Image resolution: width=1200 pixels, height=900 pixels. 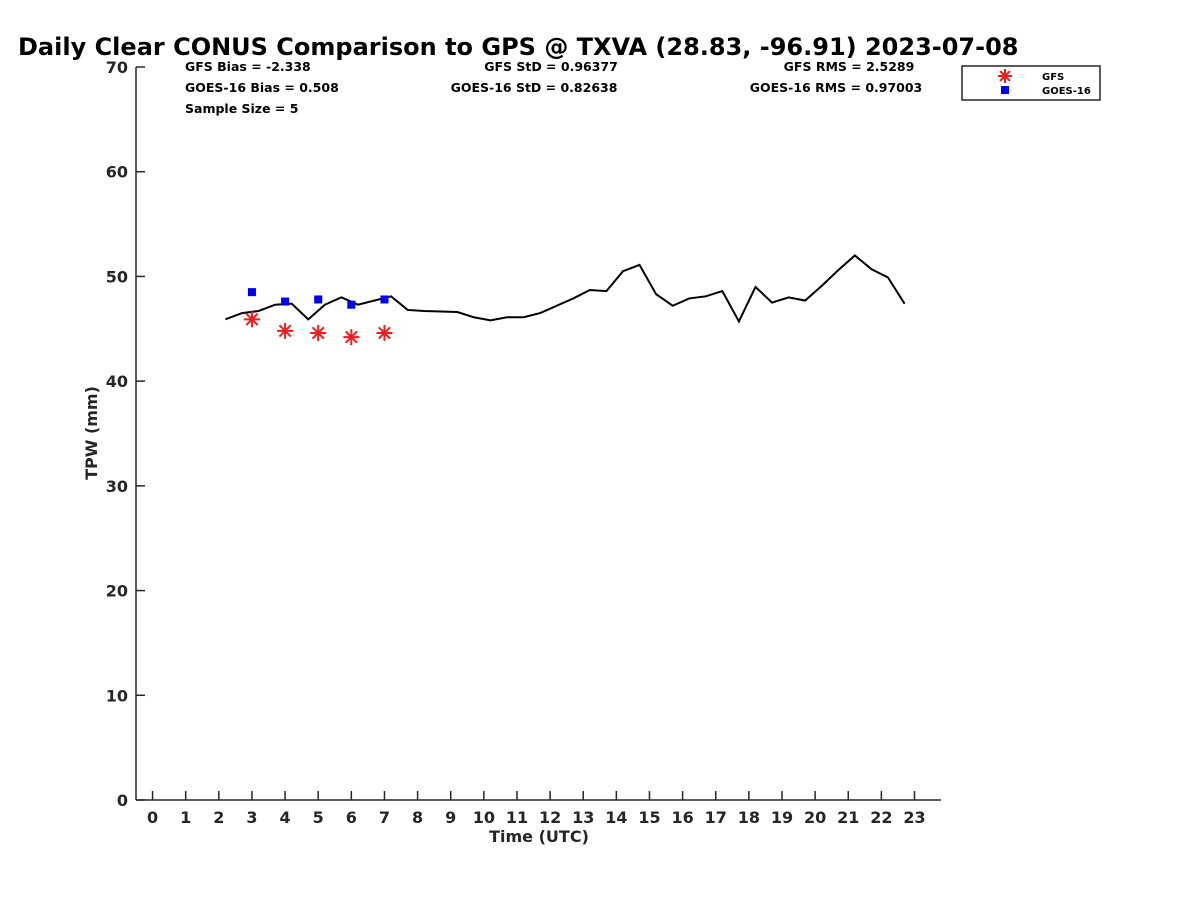 What do you see at coordinates (1066, 91) in the screenshot?
I see `legend-goes16-label: GOES-16` at bounding box center [1066, 91].